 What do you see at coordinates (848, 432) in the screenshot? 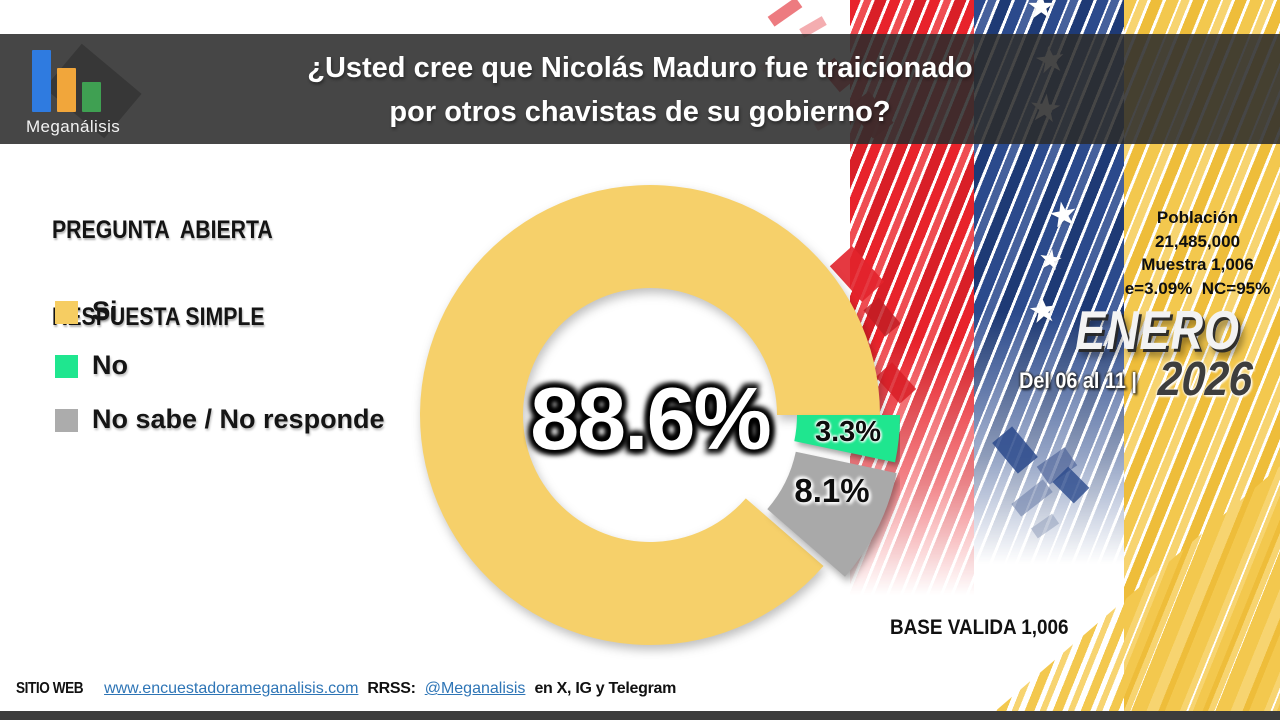
I see `data-label-no: 3.3%` at bounding box center [848, 432].